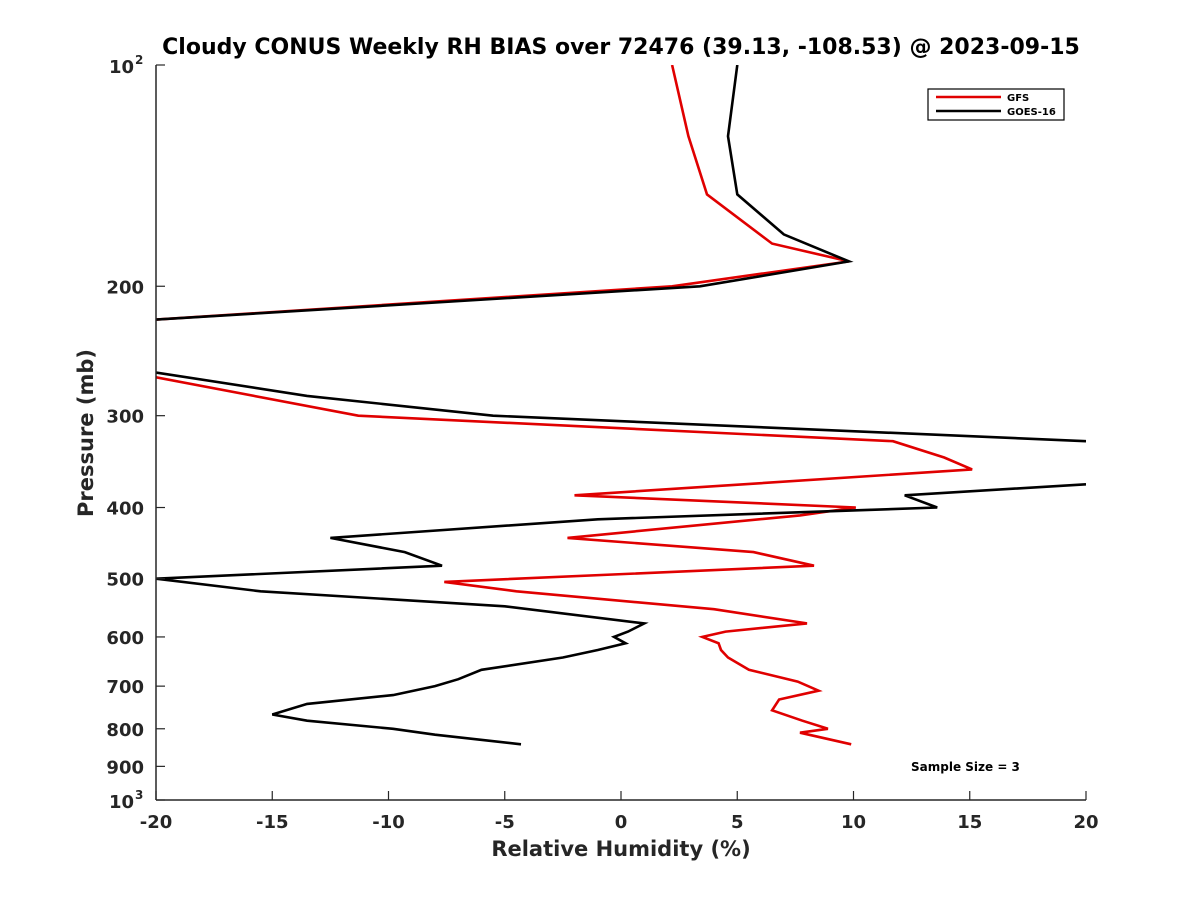 Image resolution: width=1200 pixels, height=900 pixels. I want to click on y-tick-label: 900, so click(125, 767).